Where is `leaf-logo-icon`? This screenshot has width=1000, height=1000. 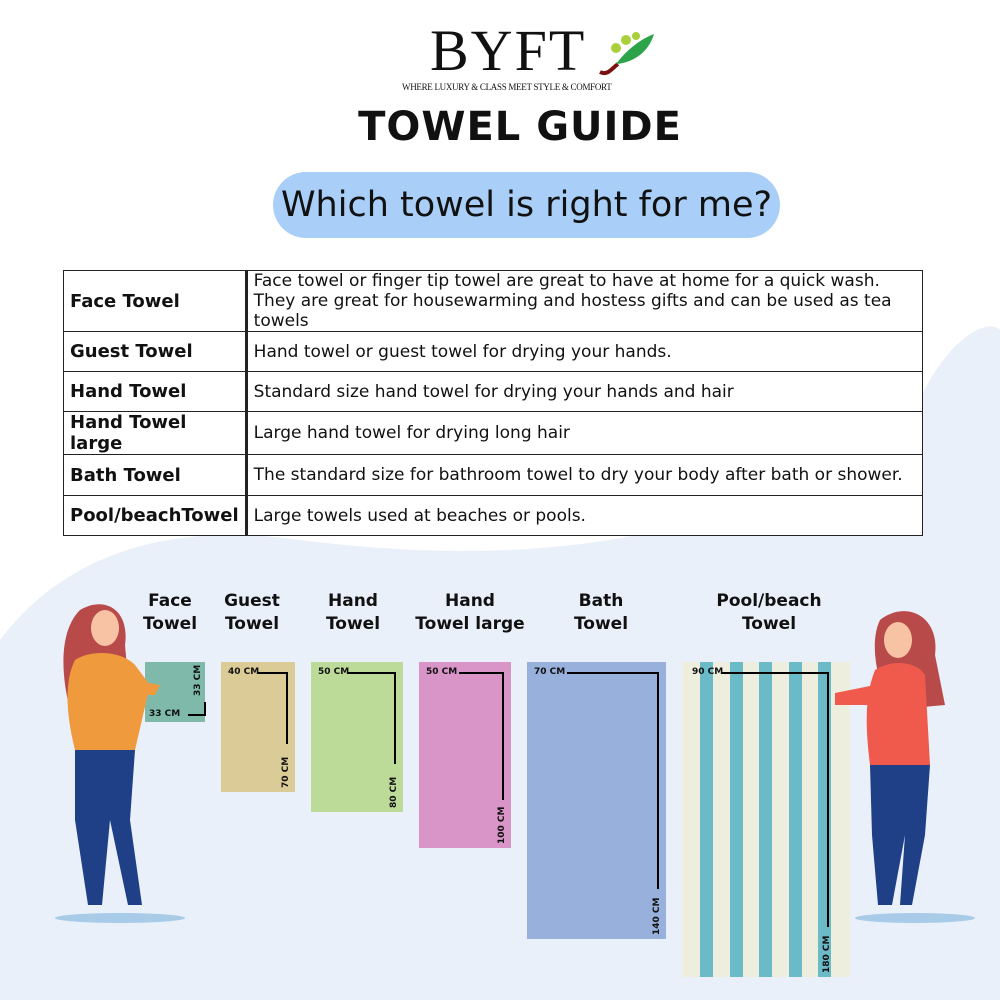 leaf-logo-icon is located at coordinates (626, 53).